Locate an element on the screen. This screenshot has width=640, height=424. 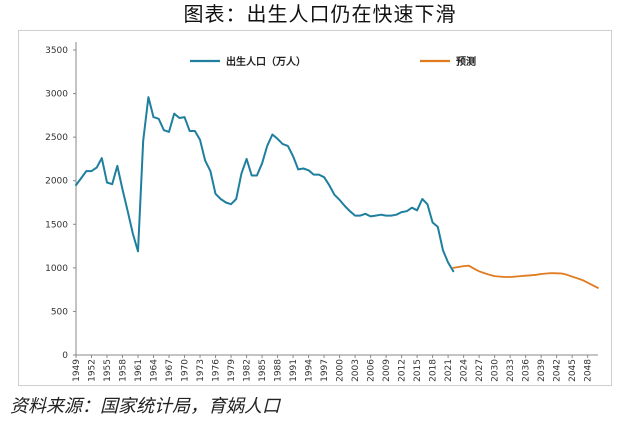
x-tick-label: 1961 is located at coordinates (139, 370).